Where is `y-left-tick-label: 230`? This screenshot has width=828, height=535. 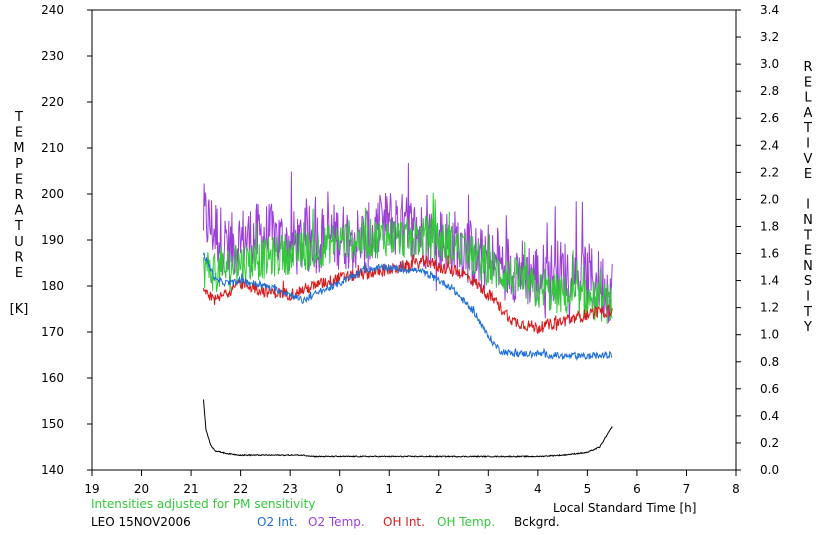
y-left-tick-label: 230 is located at coordinates (52, 56).